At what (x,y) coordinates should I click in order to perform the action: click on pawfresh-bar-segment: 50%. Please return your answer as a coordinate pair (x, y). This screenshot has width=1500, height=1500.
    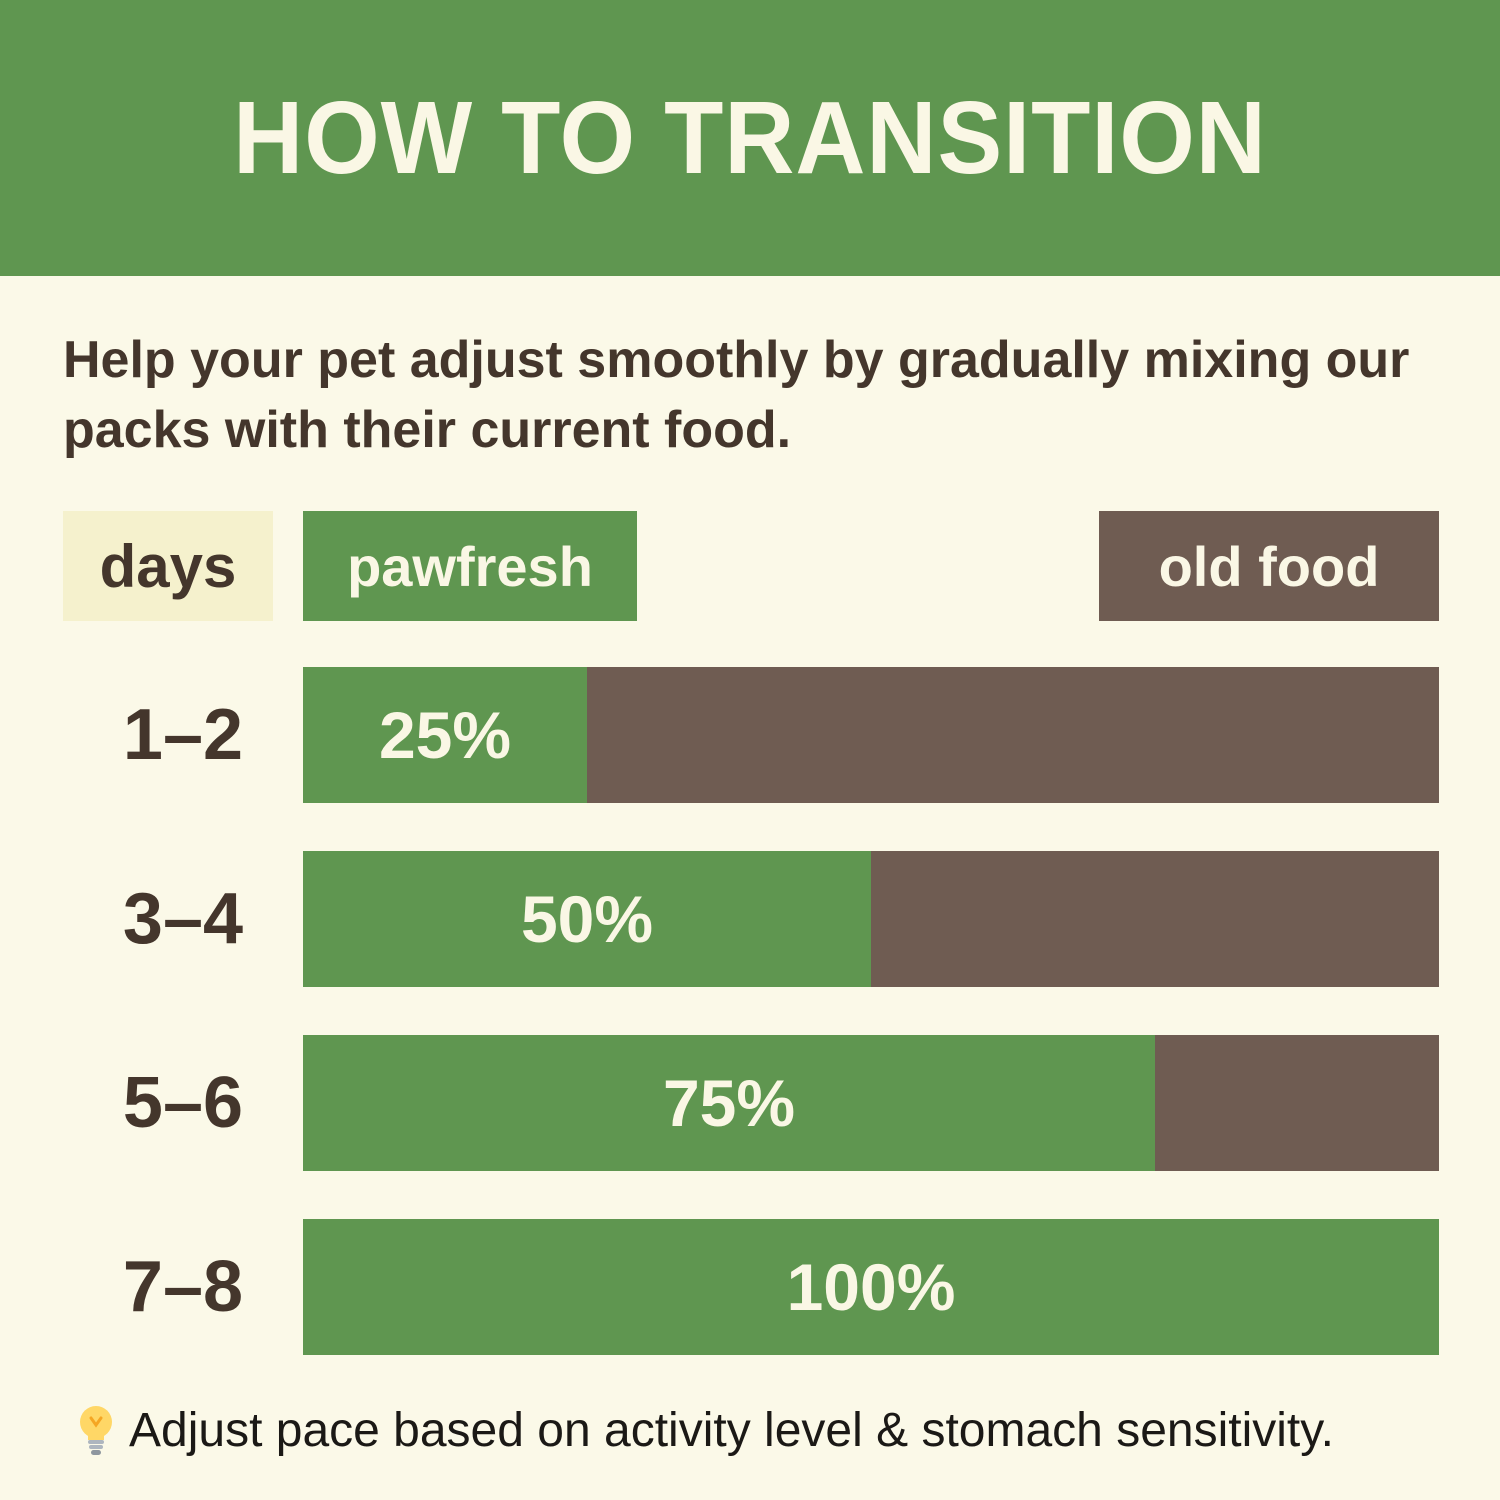
    Looking at the image, I should click on (587, 919).